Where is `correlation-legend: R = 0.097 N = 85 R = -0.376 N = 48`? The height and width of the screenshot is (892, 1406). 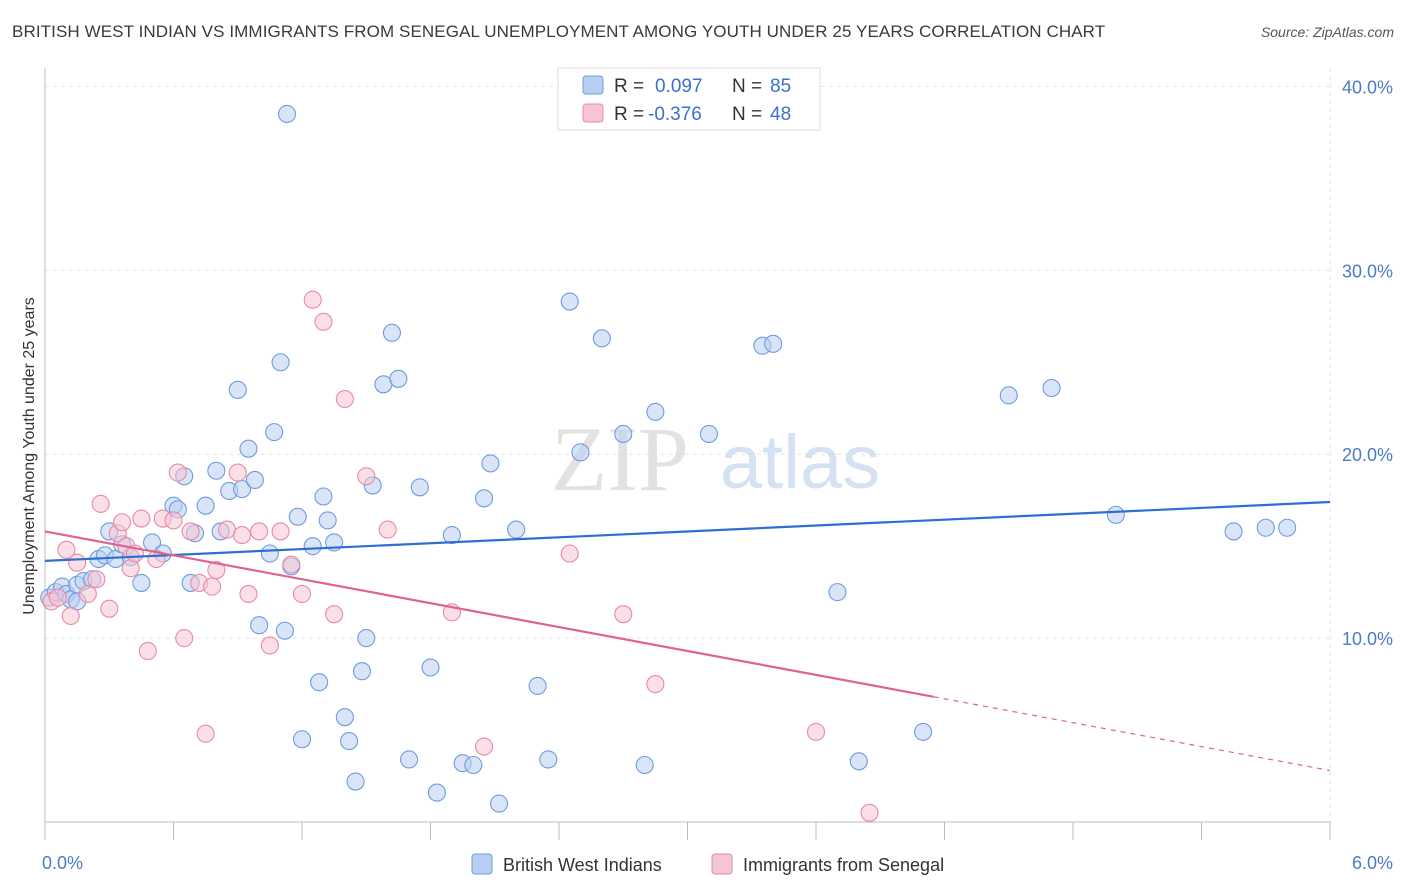
correlation-legend: R = 0.097 N = 85 R = -0.376 N = 48 is located at coordinates (689, 99).